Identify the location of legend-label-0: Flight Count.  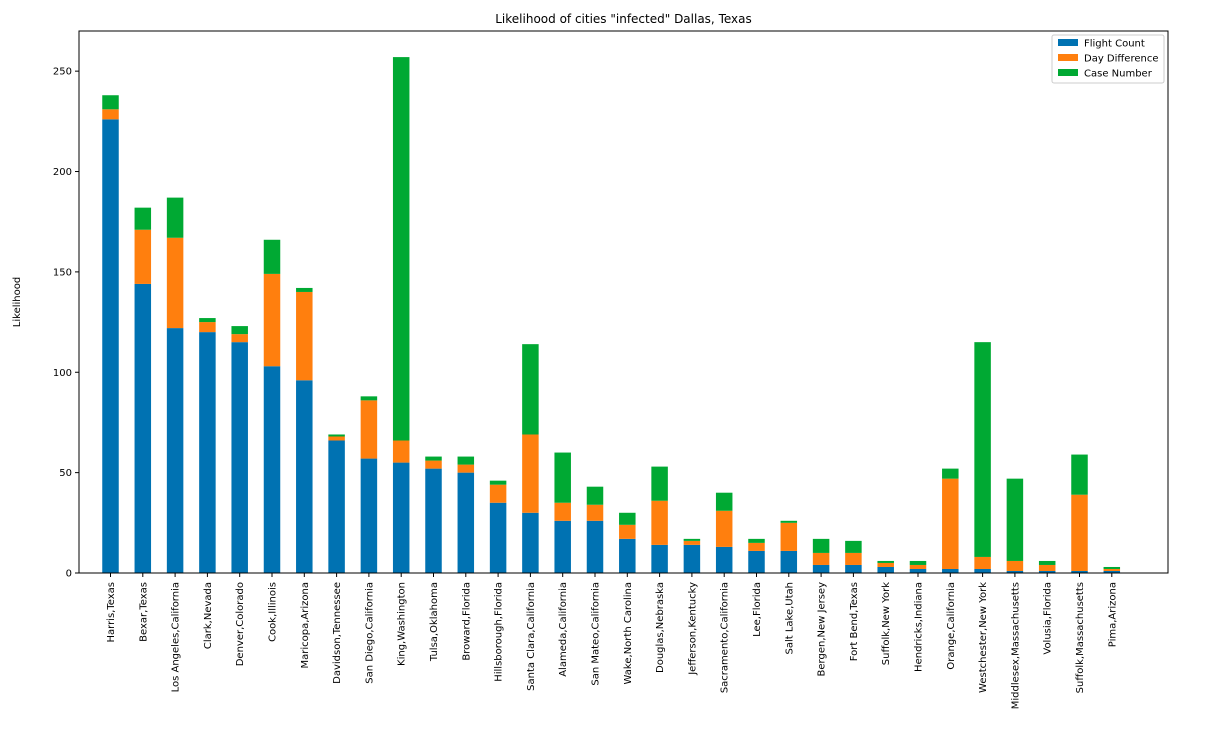
(1114, 44).